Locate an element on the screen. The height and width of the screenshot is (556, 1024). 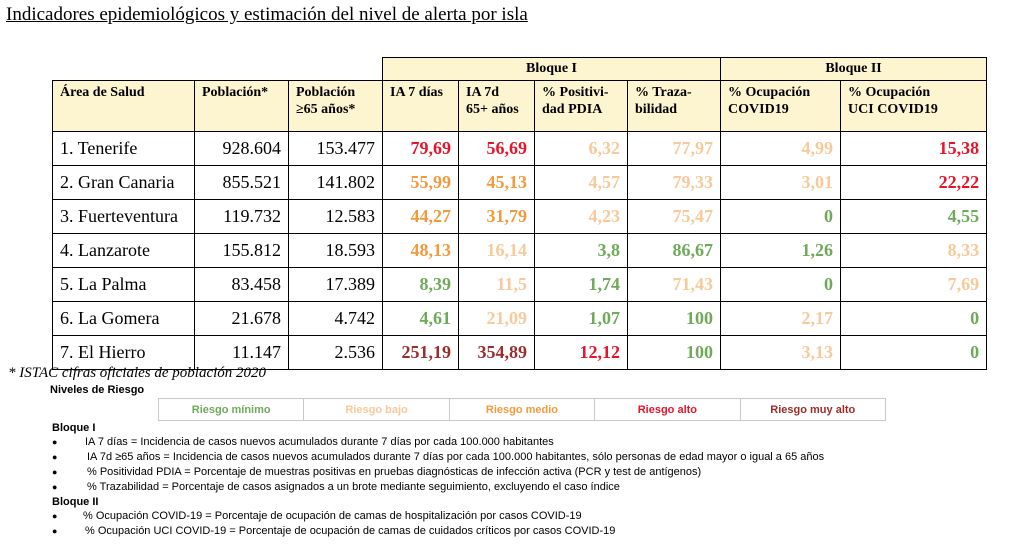
poblacion-cell: 928.604 is located at coordinates (241, 148).